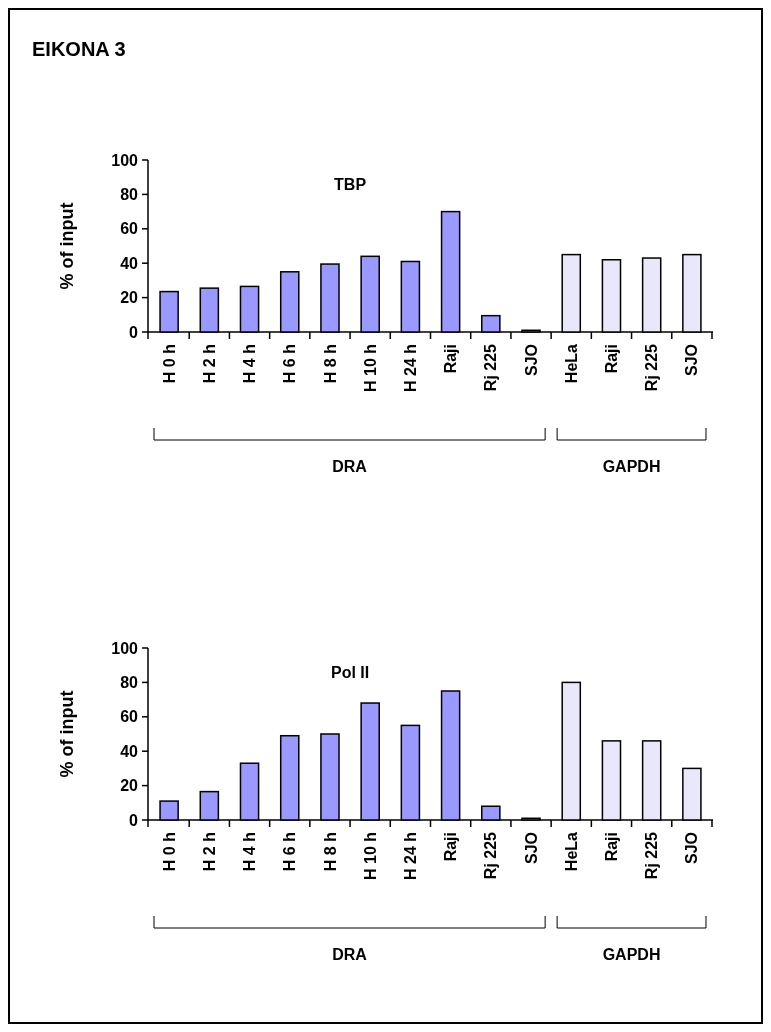  I want to click on text: EIKONA 3, so click(79, 49).